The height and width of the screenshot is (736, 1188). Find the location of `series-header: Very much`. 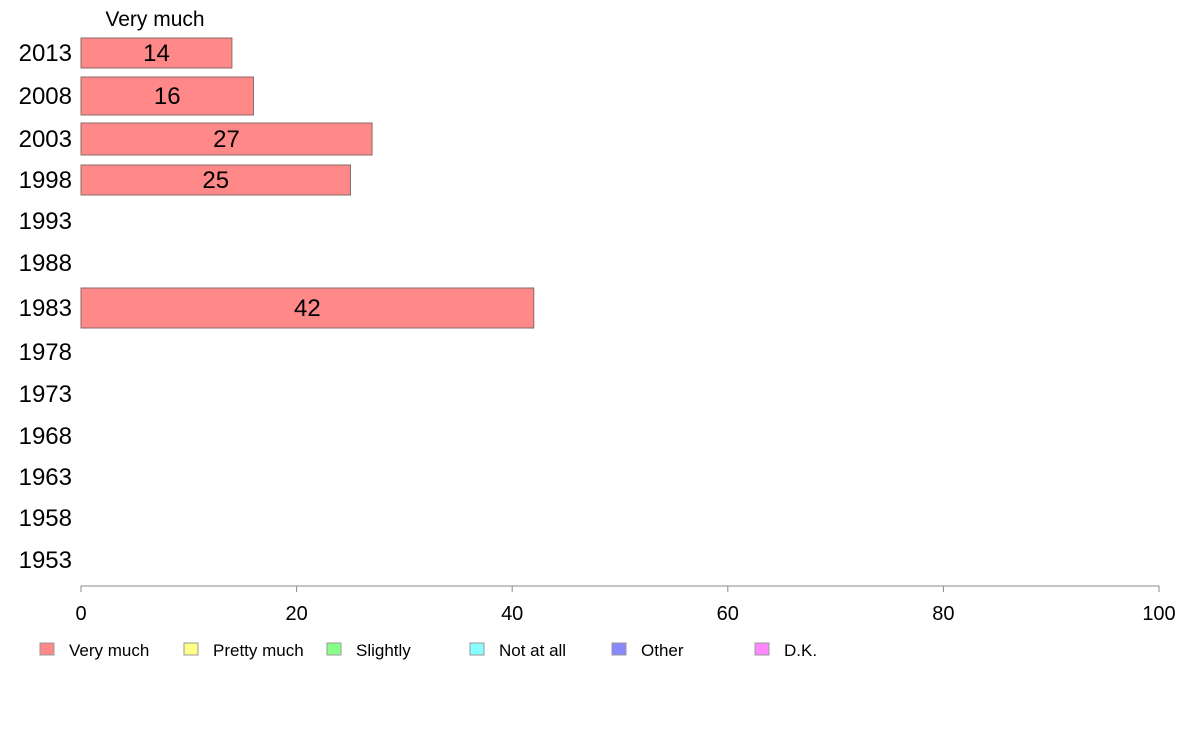

series-header: Very much is located at coordinates (154, 19).